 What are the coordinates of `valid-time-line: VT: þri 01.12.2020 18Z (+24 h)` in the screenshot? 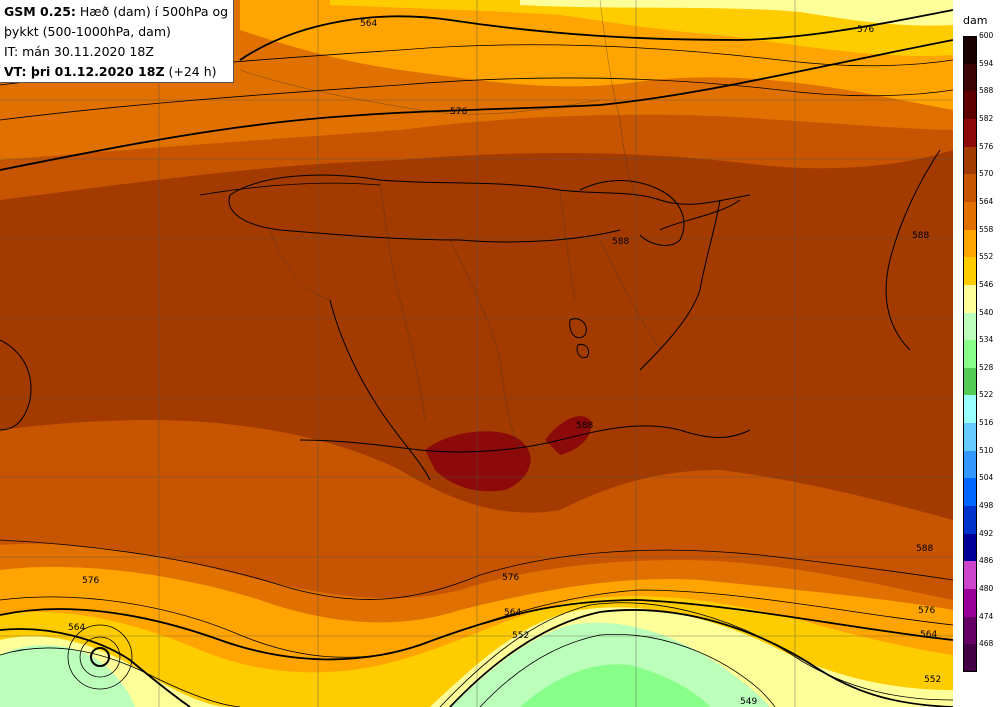 It's located at (116, 72).